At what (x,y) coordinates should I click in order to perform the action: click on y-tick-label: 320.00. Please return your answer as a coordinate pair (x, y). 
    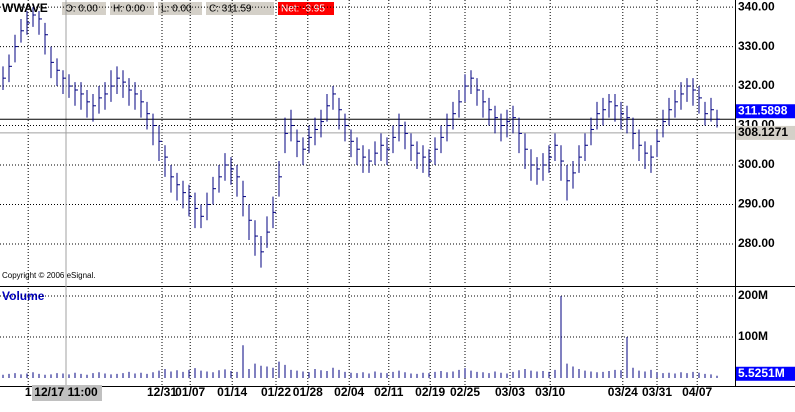
    Looking at the image, I should click on (756, 85).